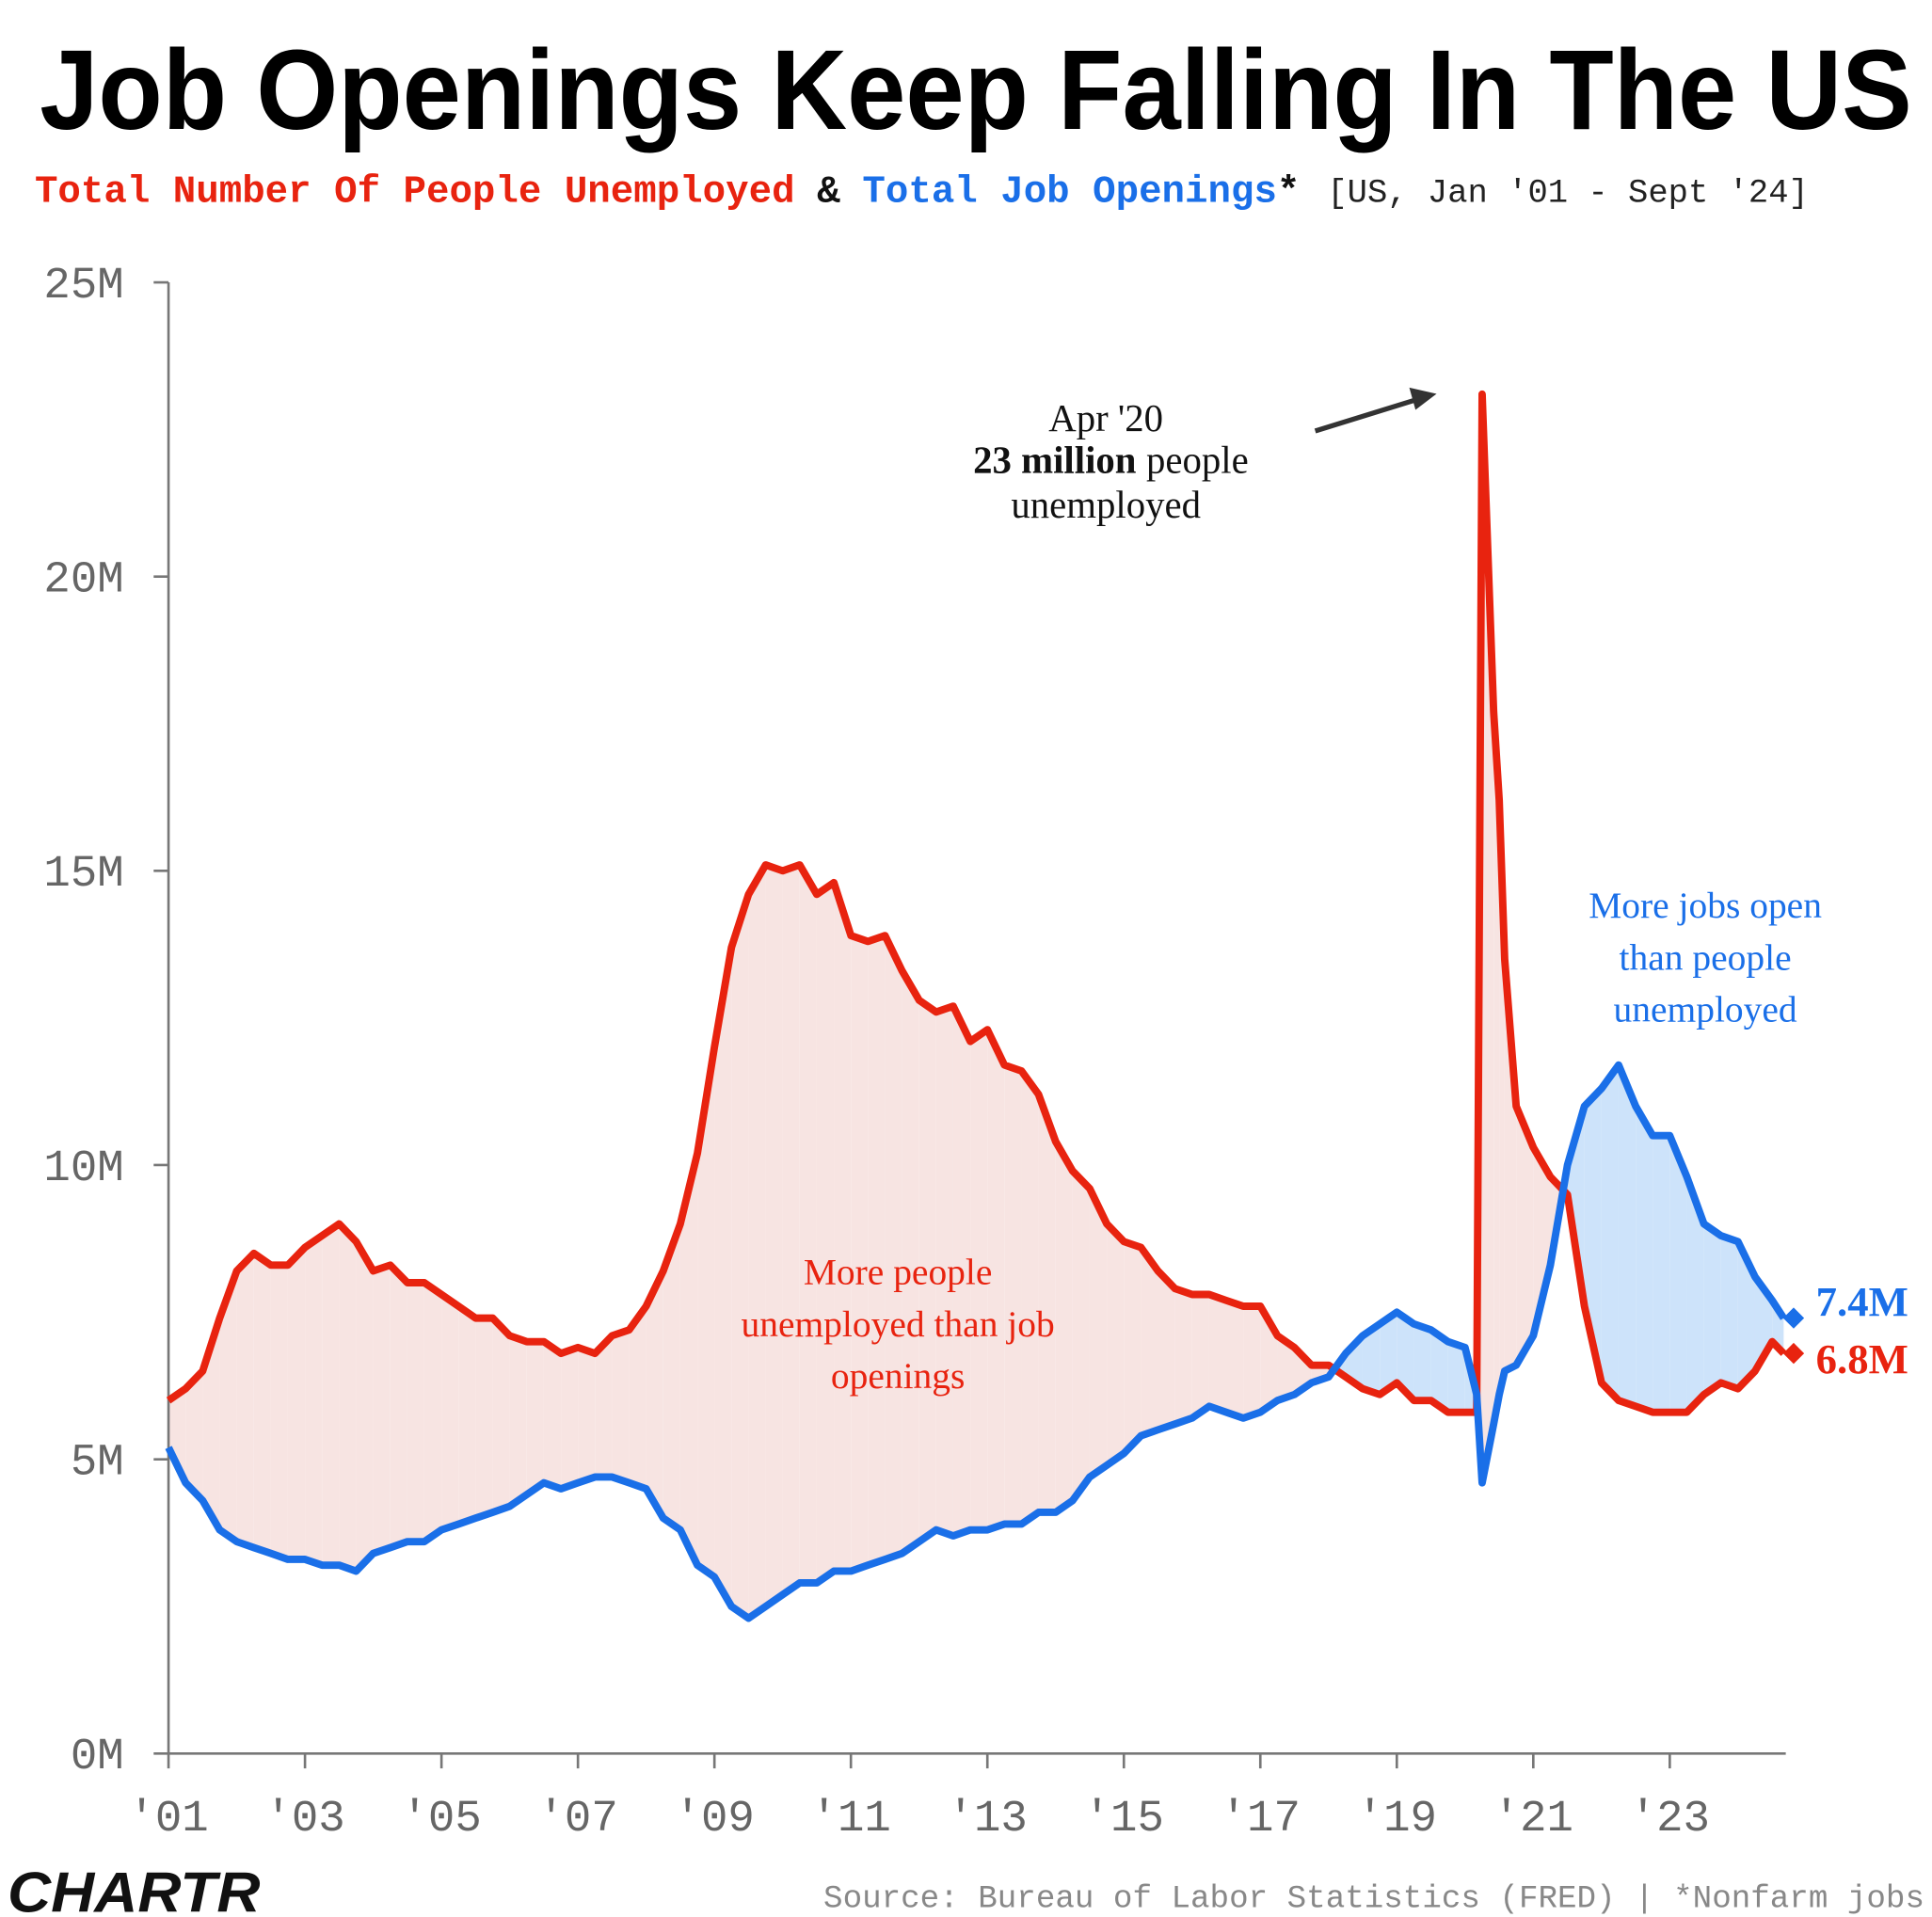  I want to click on x-tick-label: '07, so click(578, 1820).